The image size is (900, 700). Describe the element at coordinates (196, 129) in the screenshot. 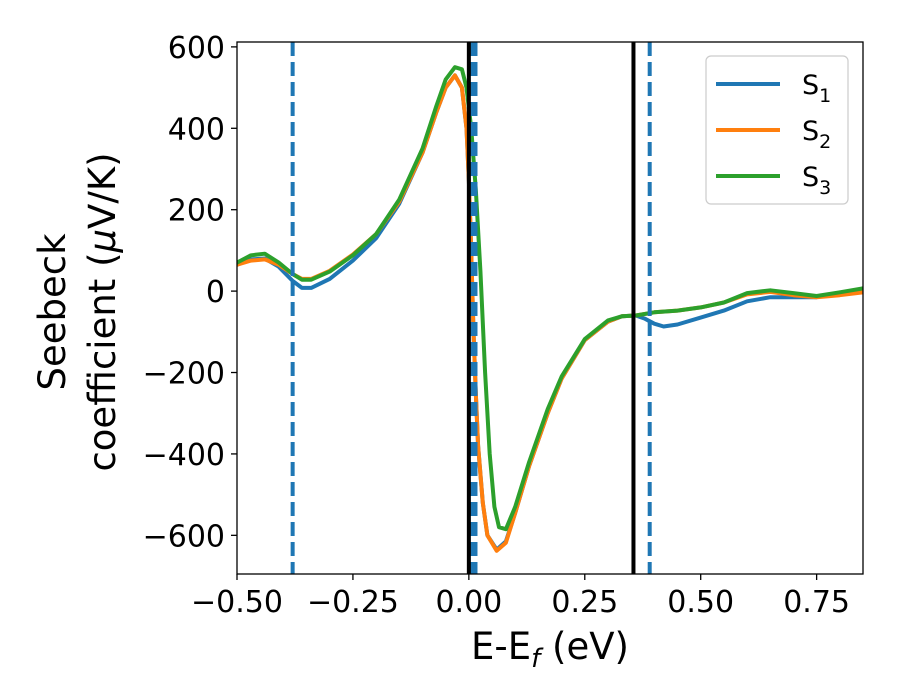

I see `y-tick-label: 400` at that location.